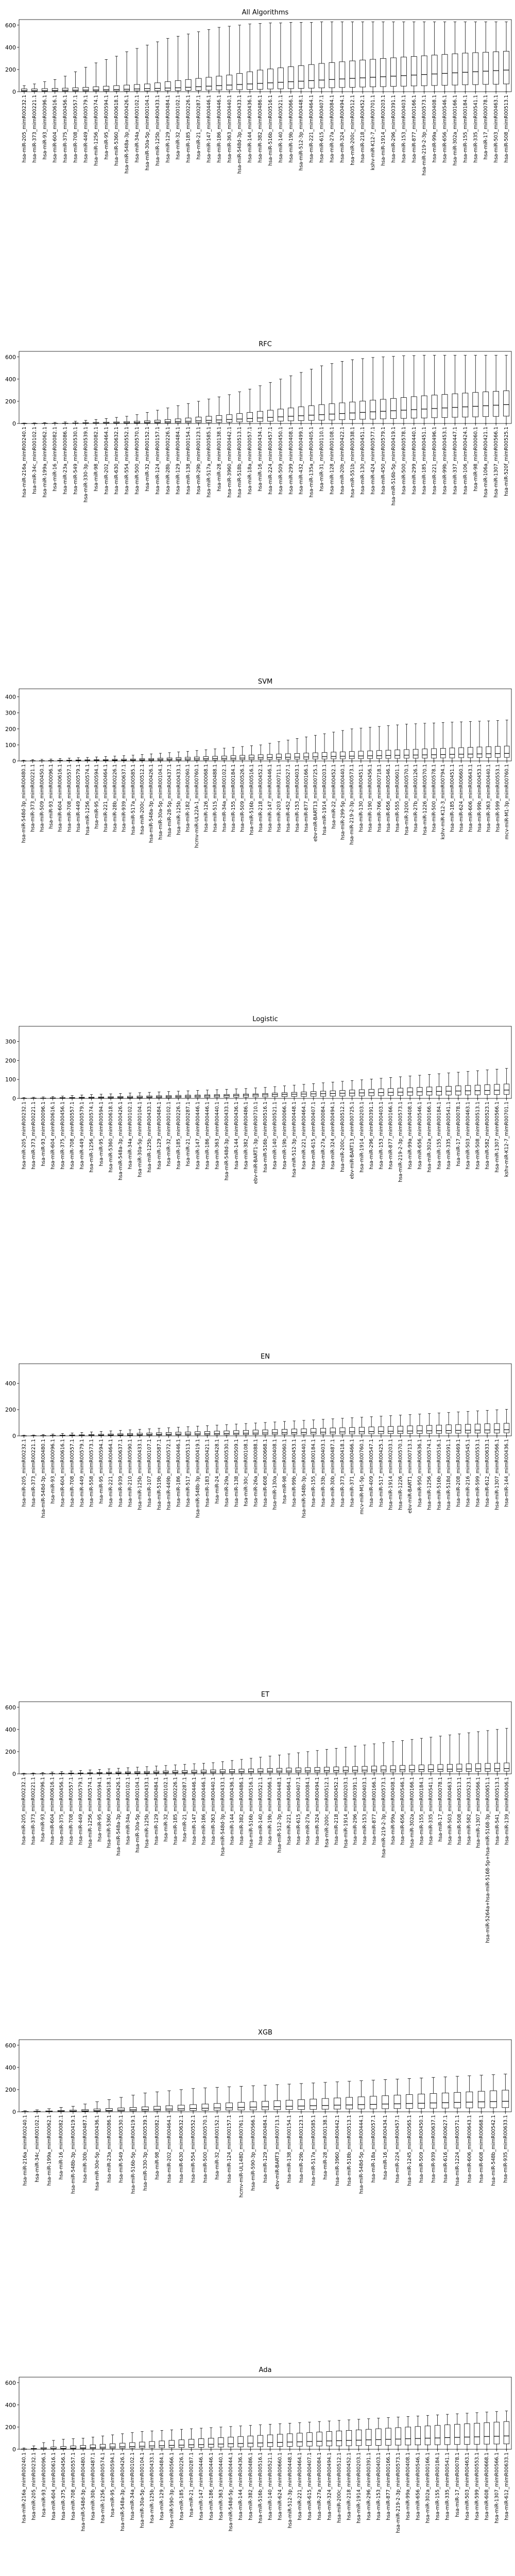  I want to click on x-tick-label: hsa-miR-604_mimR00616.1, so click(54, 2486).